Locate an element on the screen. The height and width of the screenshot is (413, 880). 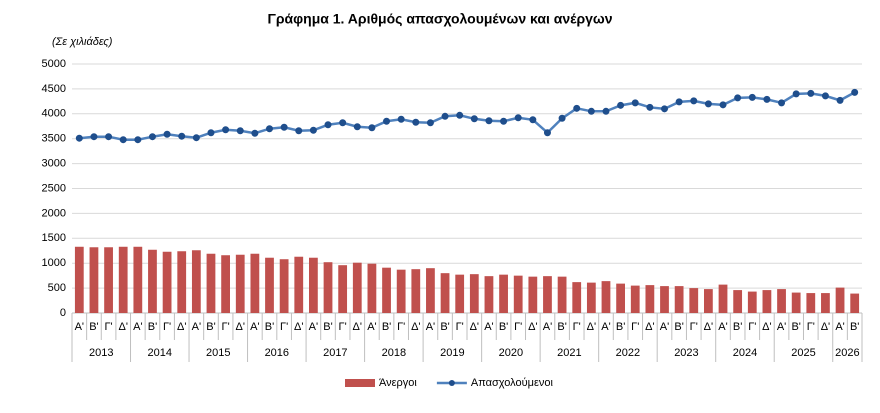
y-tick-label: 0 is located at coordinates (63, 313).